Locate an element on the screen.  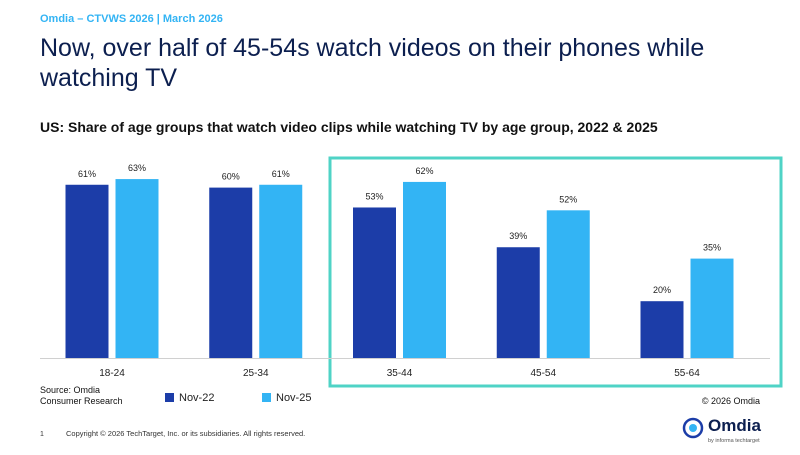
x-tick-label: 18-24 is located at coordinates (112, 373).